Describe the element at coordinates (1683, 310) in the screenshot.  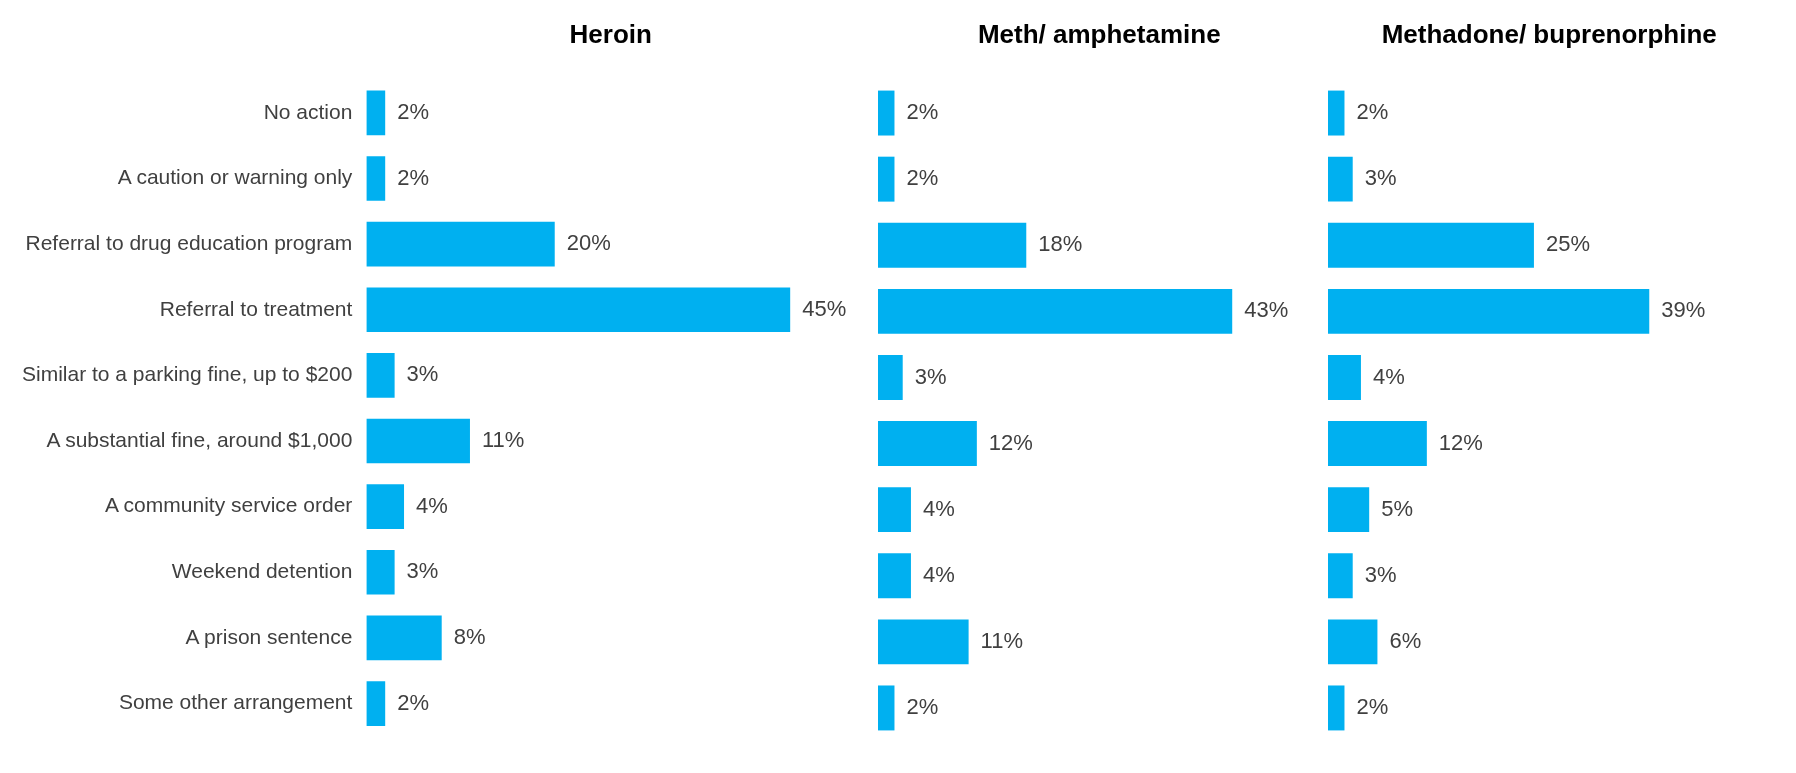
I see `data-label: 39%` at that location.